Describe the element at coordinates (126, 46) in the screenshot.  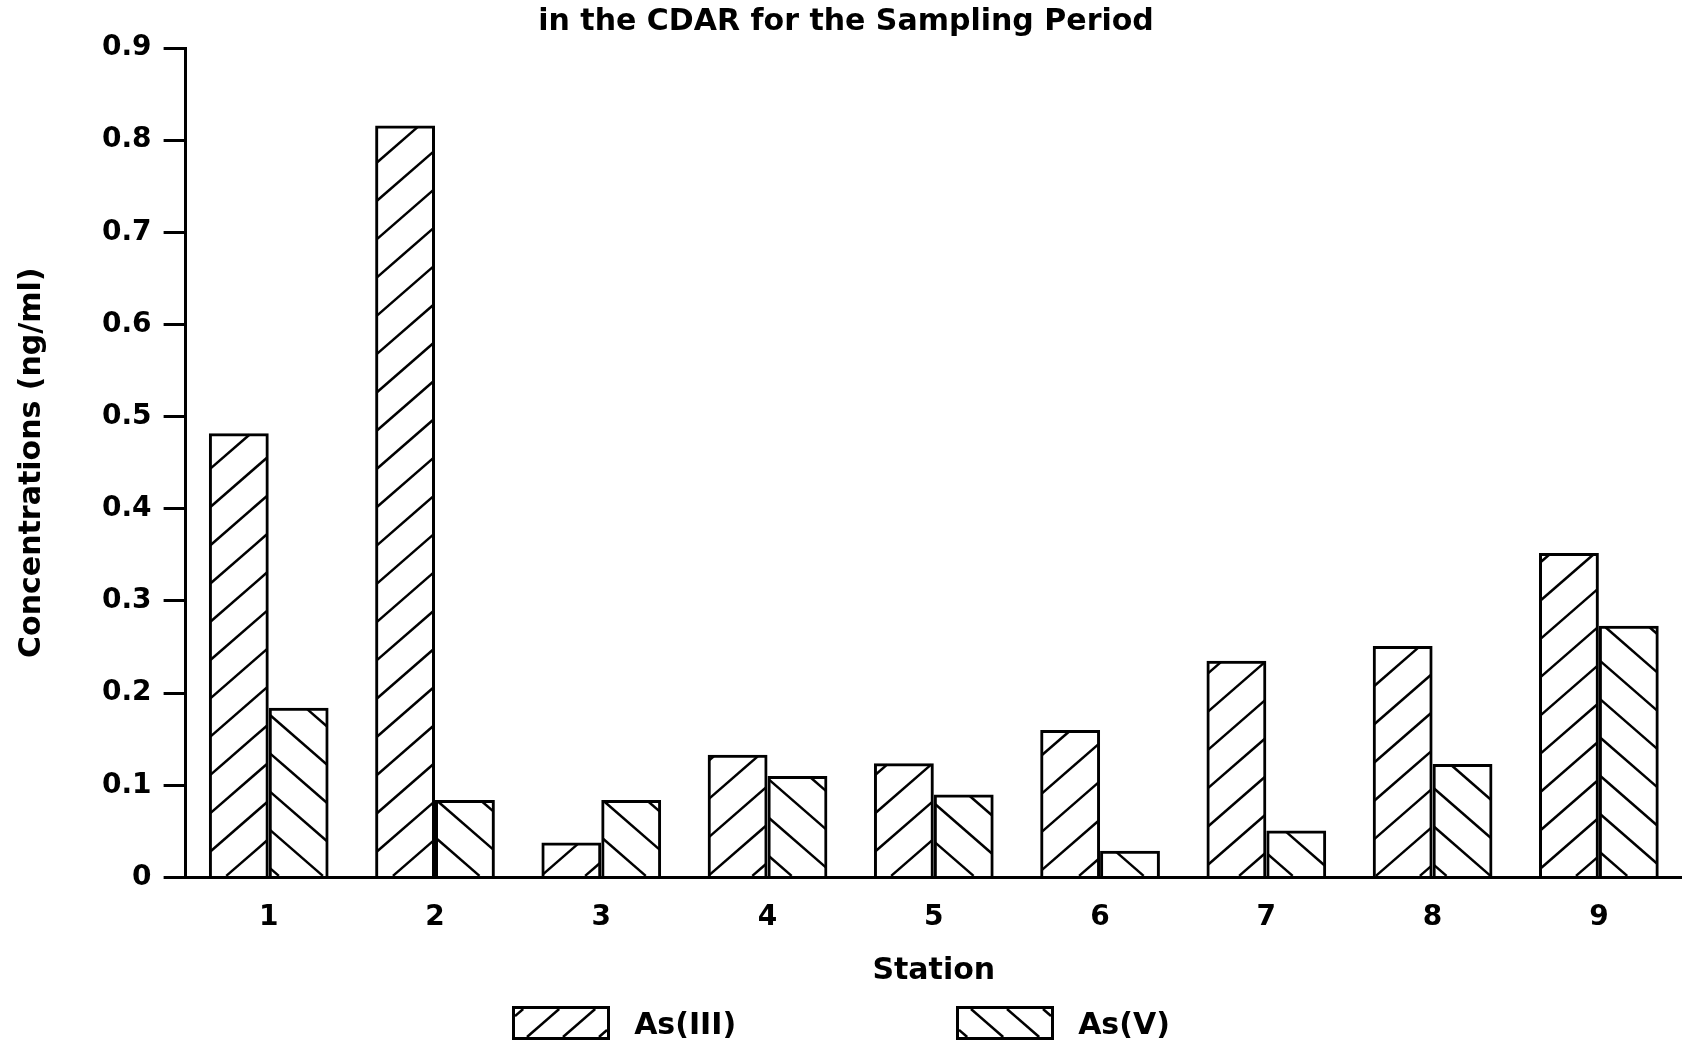
I see `y-tick-label: 0.9` at that location.